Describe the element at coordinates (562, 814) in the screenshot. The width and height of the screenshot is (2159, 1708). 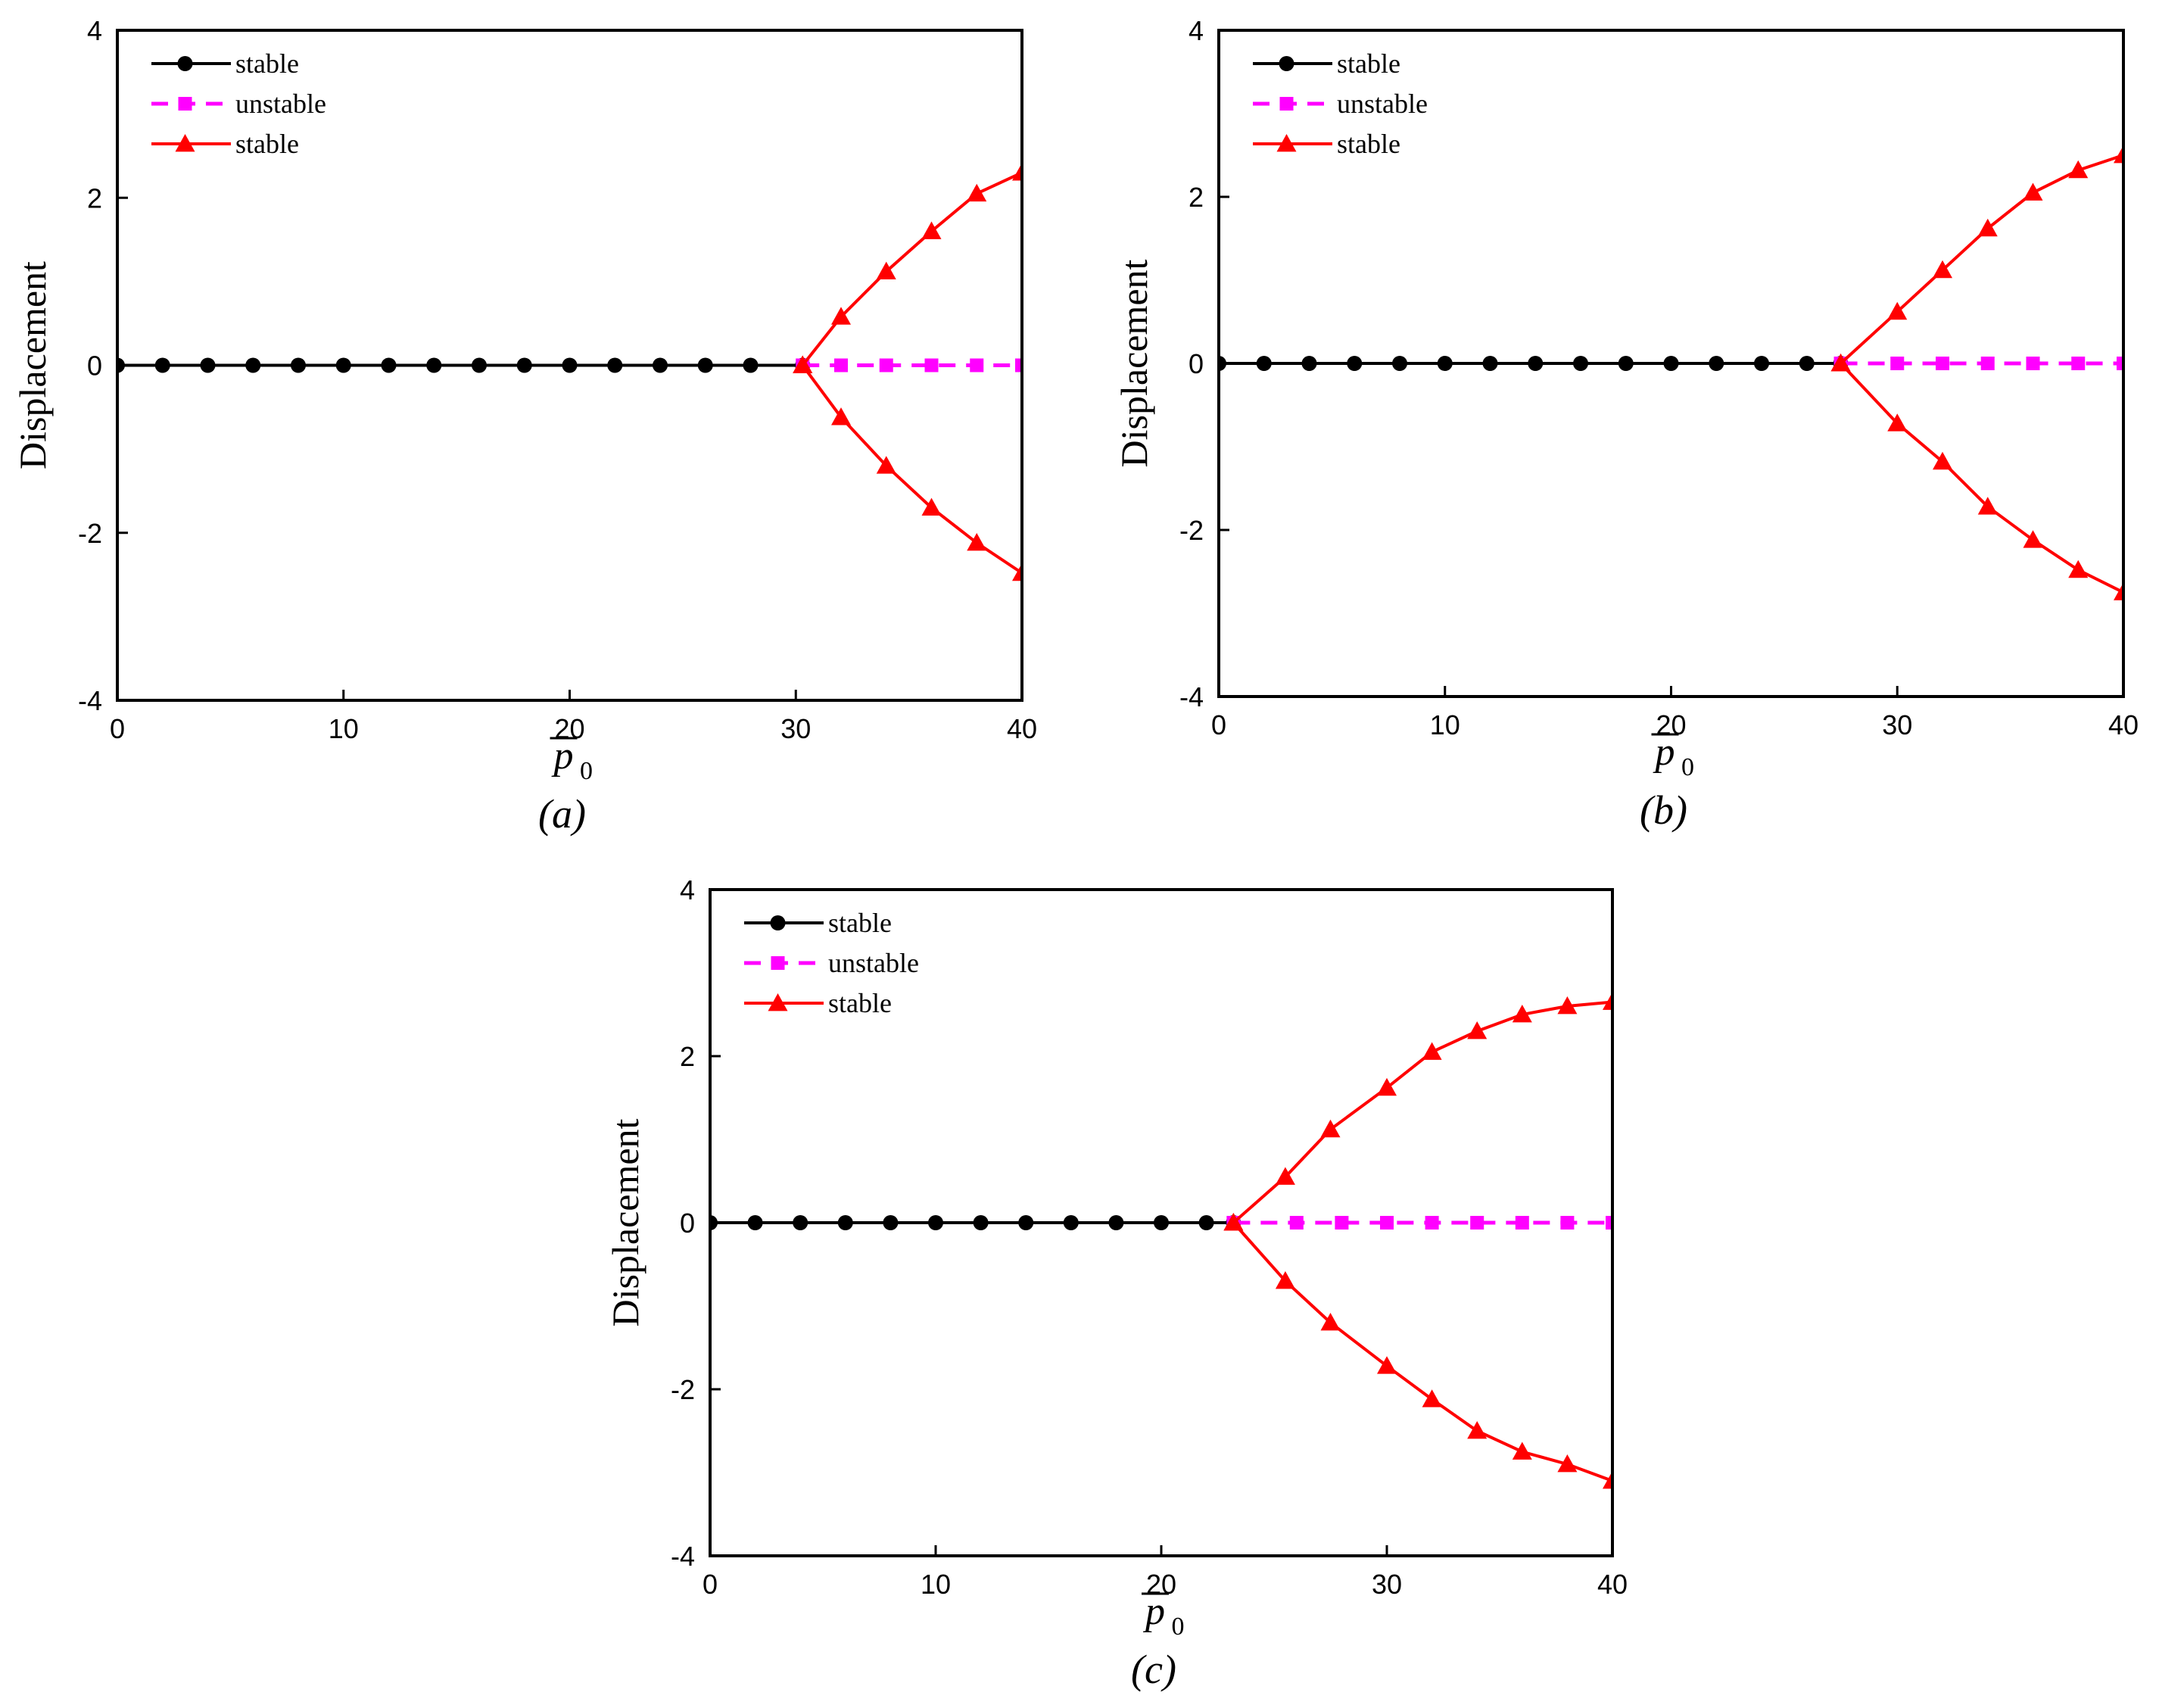
I see `panel-label: (a)` at that location.